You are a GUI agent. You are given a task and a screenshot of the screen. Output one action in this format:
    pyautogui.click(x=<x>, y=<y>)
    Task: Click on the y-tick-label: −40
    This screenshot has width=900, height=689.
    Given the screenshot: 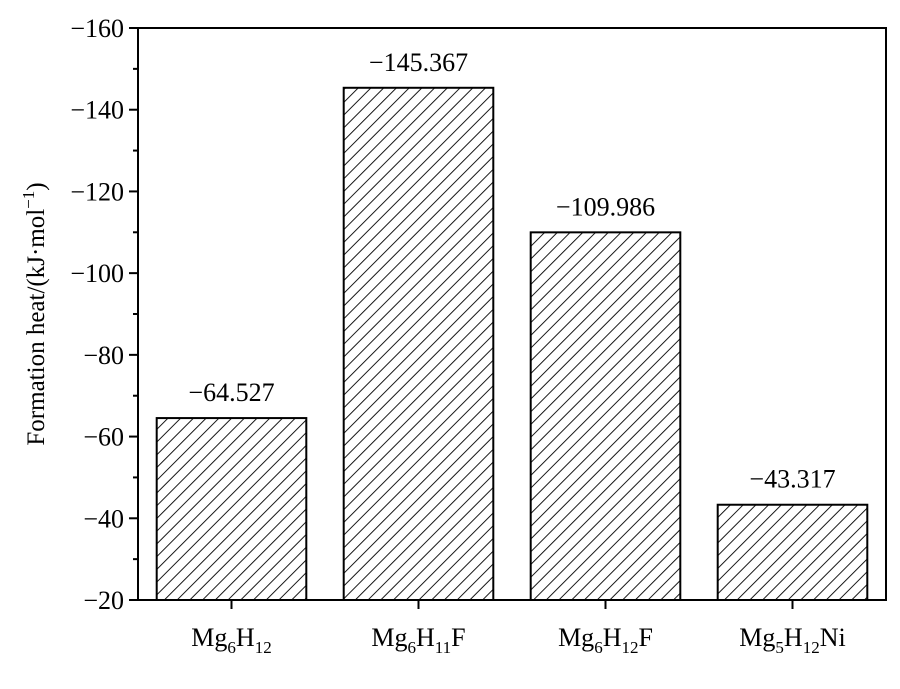 What is the action you would take?
    pyautogui.click(x=103, y=518)
    